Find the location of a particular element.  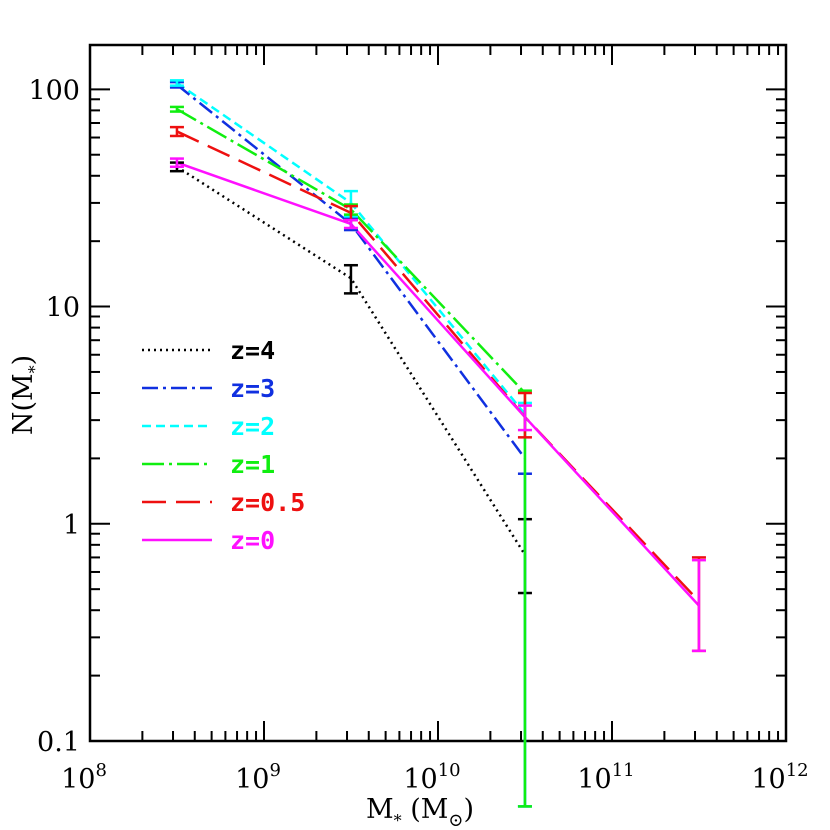

x-axis-title-unit-close: ) is located at coordinates (468, 809).